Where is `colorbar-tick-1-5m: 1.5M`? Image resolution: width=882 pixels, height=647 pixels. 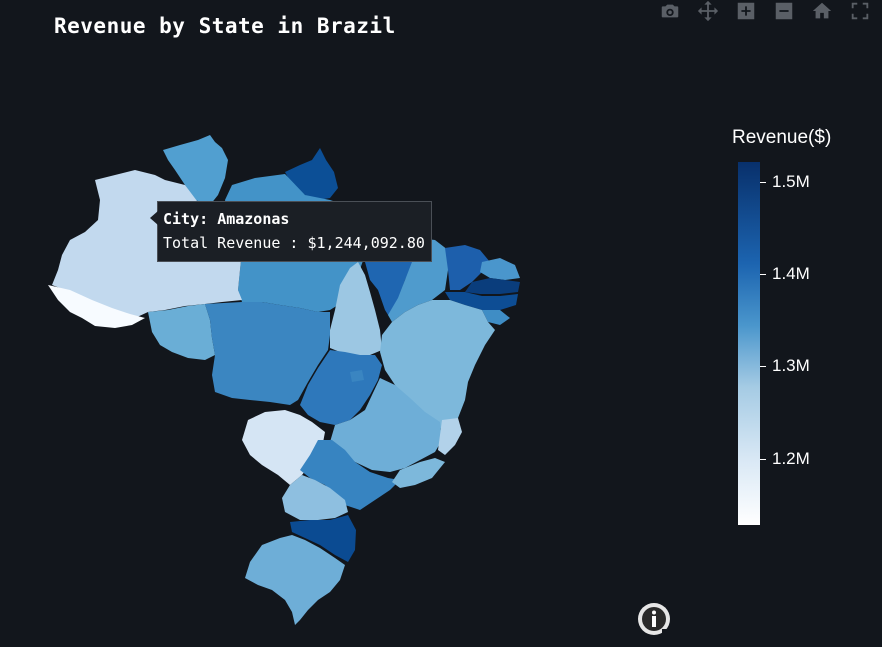
colorbar-tick-1-5m: 1.5M is located at coordinates (791, 181).